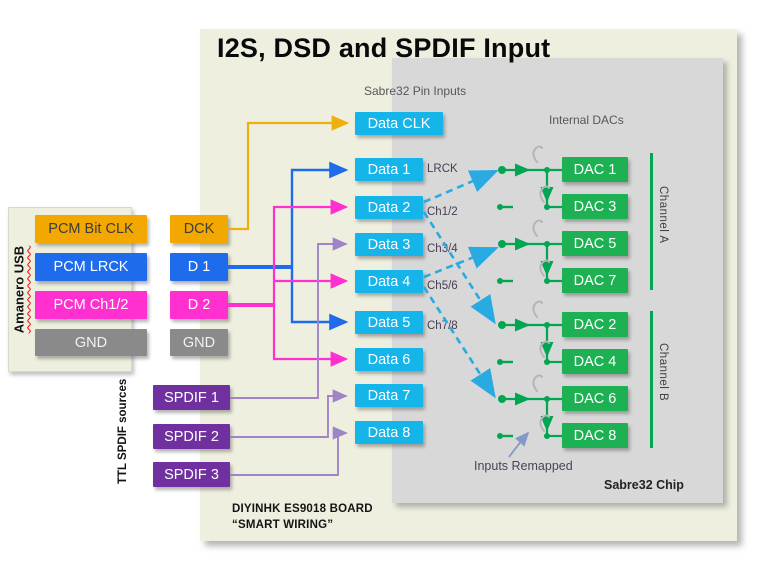 This screenshot has height=570, width=760. Describe the element at coordinates (199, 267) in the screenshot. I see `block-d1: D 1` at that location.